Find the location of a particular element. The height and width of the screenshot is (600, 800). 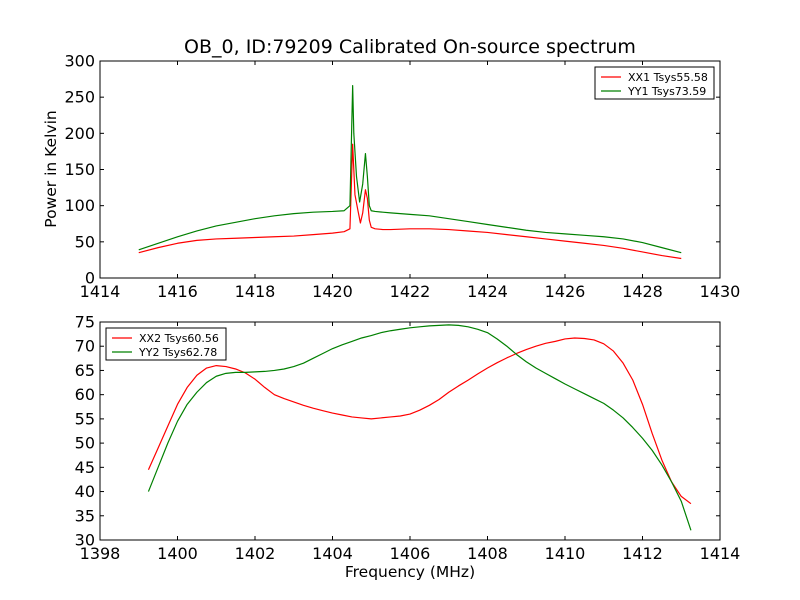

y-tick-label-0-0: 0 is located at coordinates (90, 278).